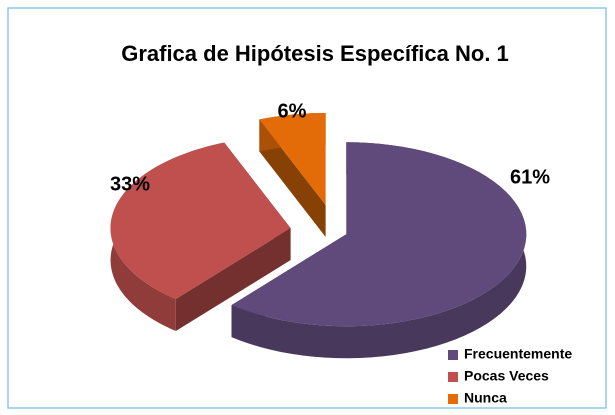 The width and height of the screenshot is (615, 415). What do you see at coordinates (518, 354) in the screenshot?
I see `legend-label: Frecuentemente` at bounding box center [518, 354].